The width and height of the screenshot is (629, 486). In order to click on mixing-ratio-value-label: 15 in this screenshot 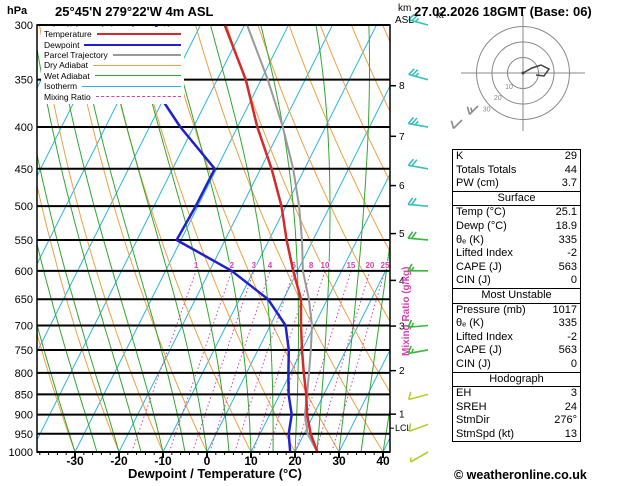, I will do `click(350, 265)`.